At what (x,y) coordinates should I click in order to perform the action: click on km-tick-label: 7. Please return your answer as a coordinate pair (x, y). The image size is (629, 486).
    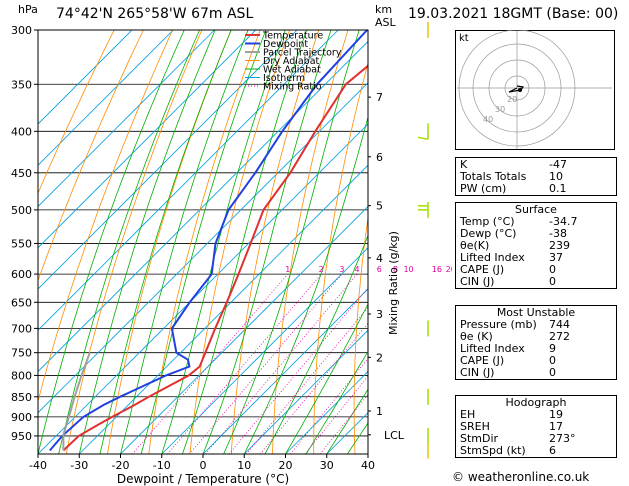
    Looking at the image, I should click on (379, 97).